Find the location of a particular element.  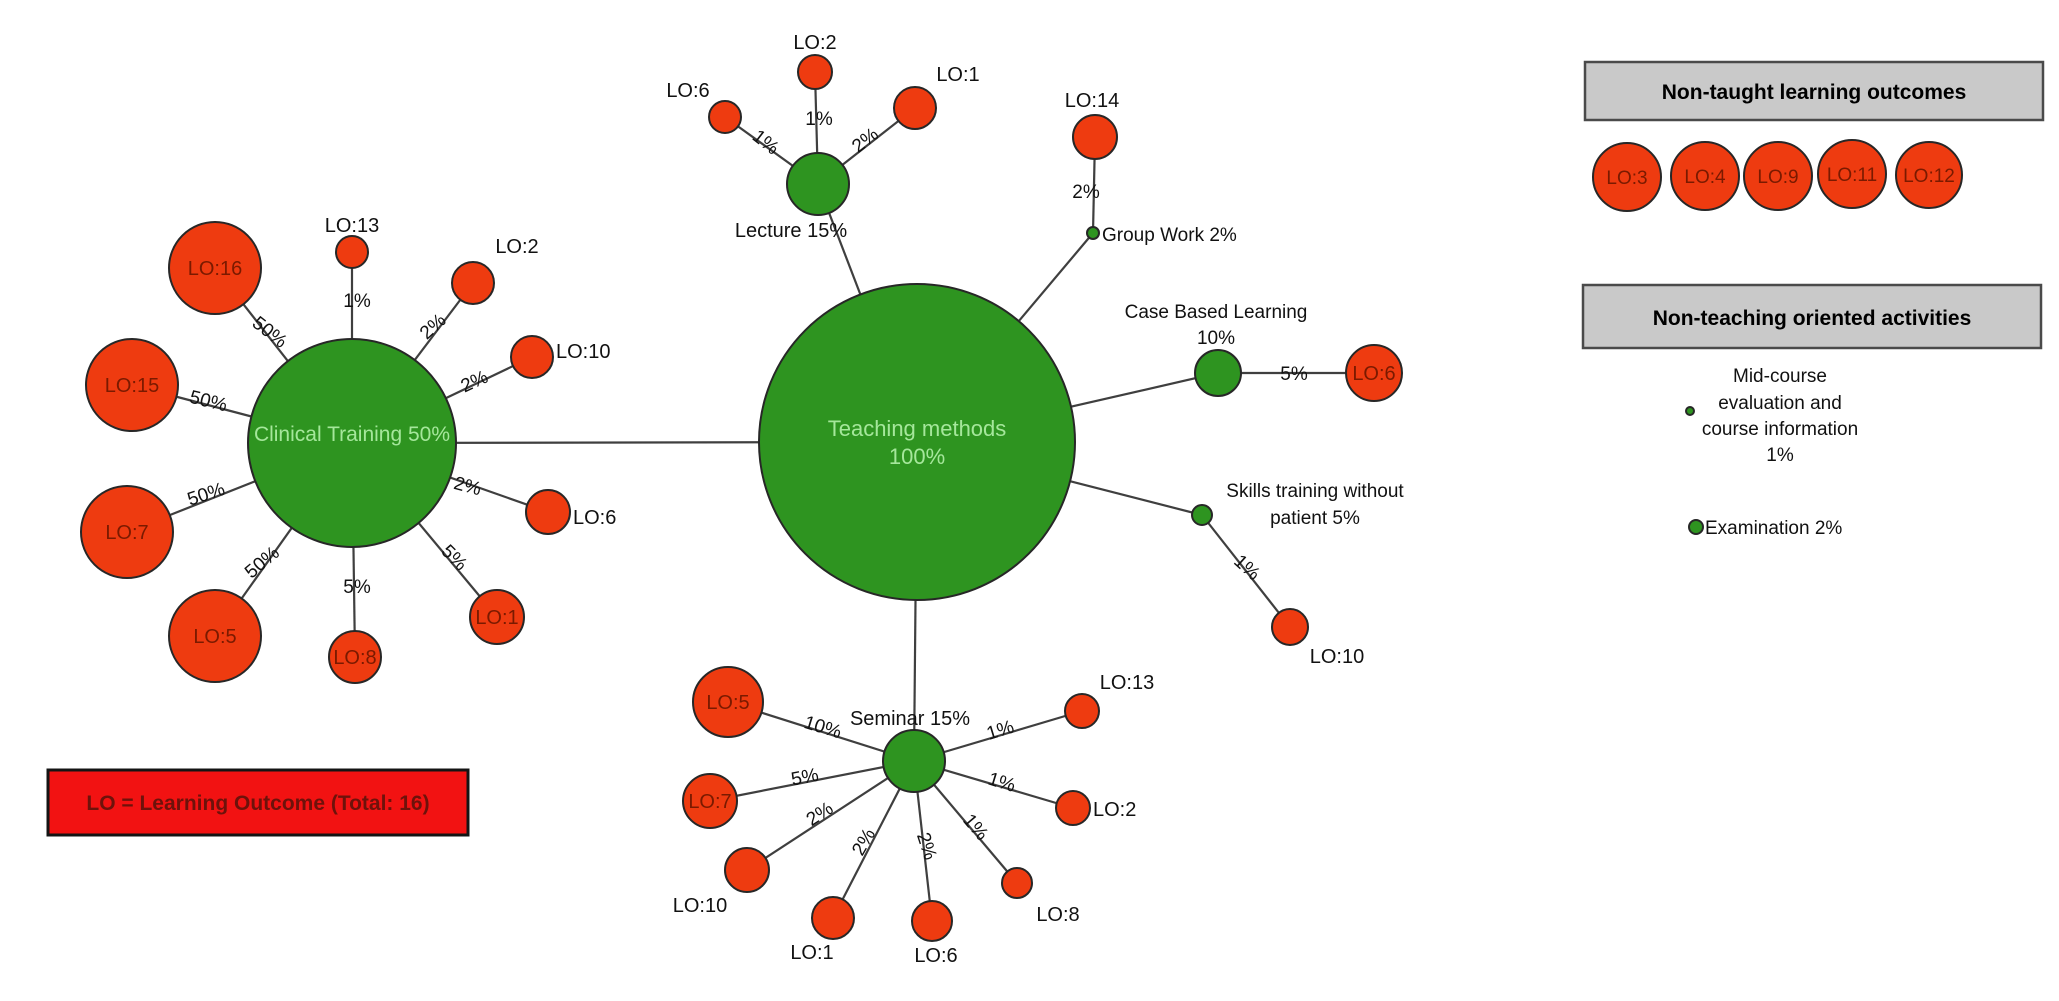

legend-lo11-circle is located at coordinates (1852, 174).